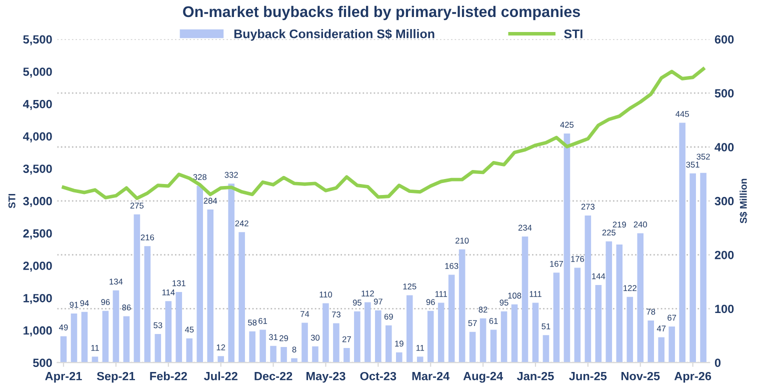 Image resolution: width=763 pixels, height=392 pixels. Describe the element at coordinates (263, 321) in the screenshot. I see `data-label: 61` at that location.